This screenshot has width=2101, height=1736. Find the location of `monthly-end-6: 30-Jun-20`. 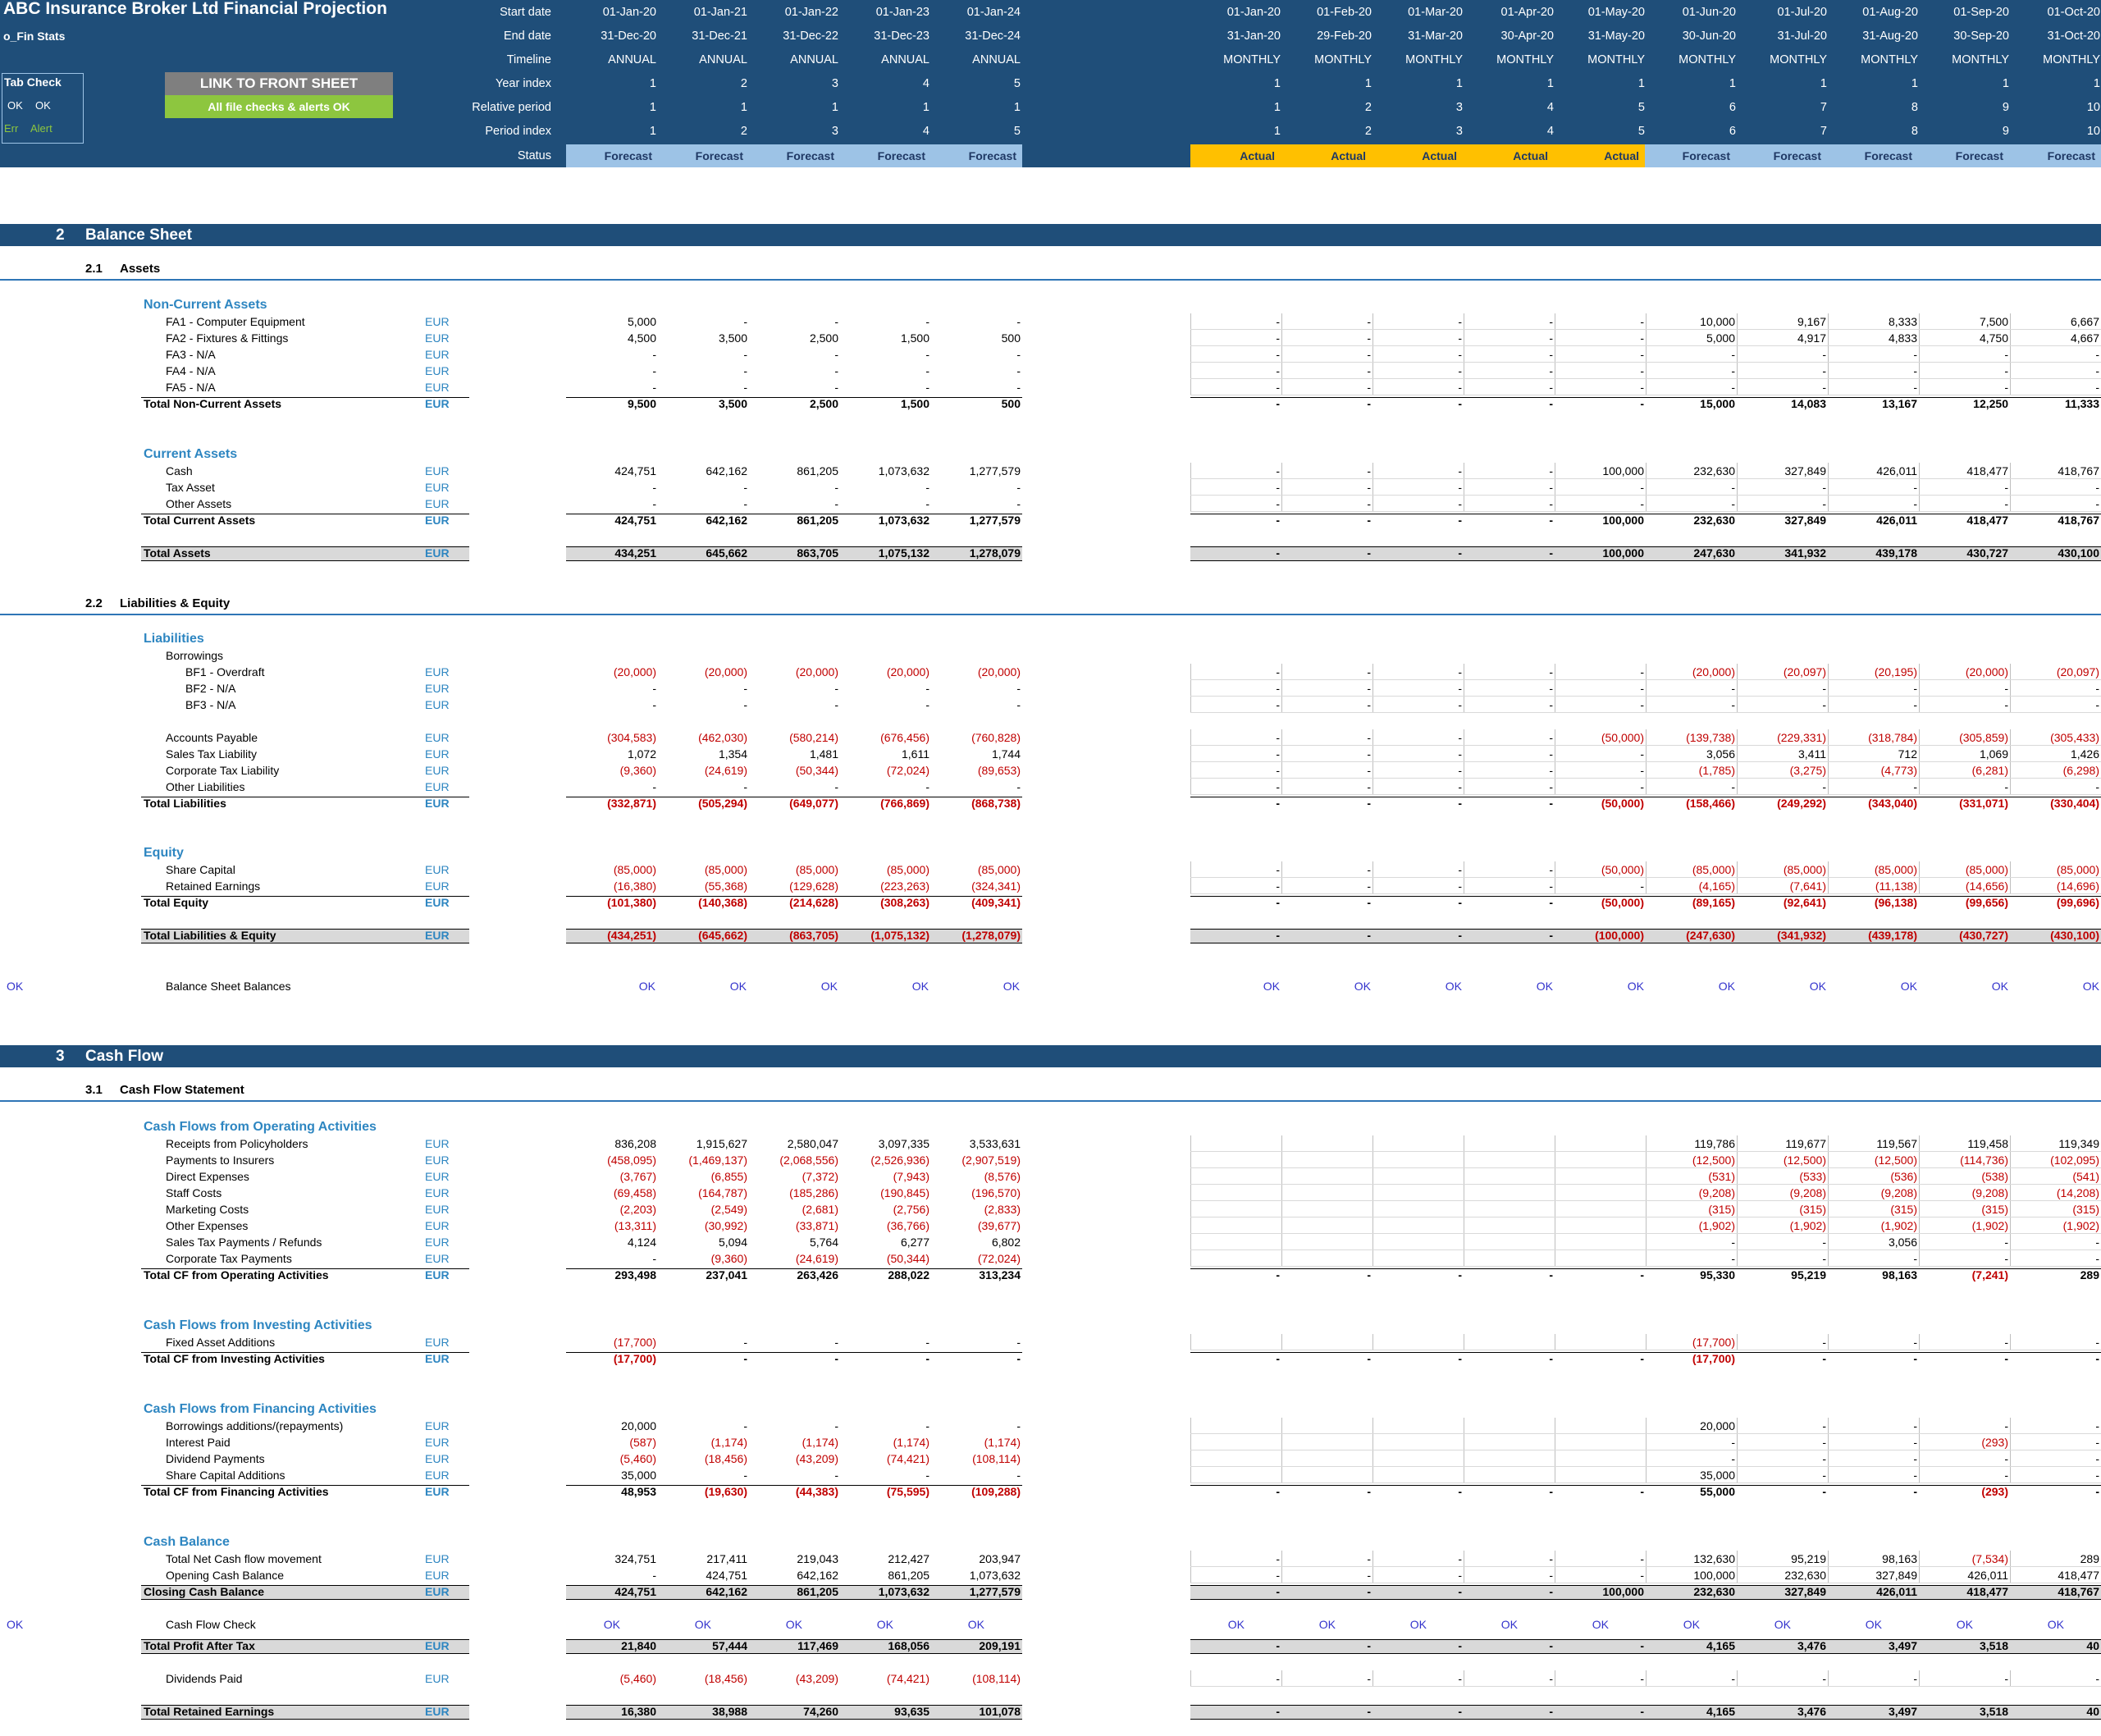

monthly-end-6: 30-Jun-20 is located at coordinates (1709, 36).